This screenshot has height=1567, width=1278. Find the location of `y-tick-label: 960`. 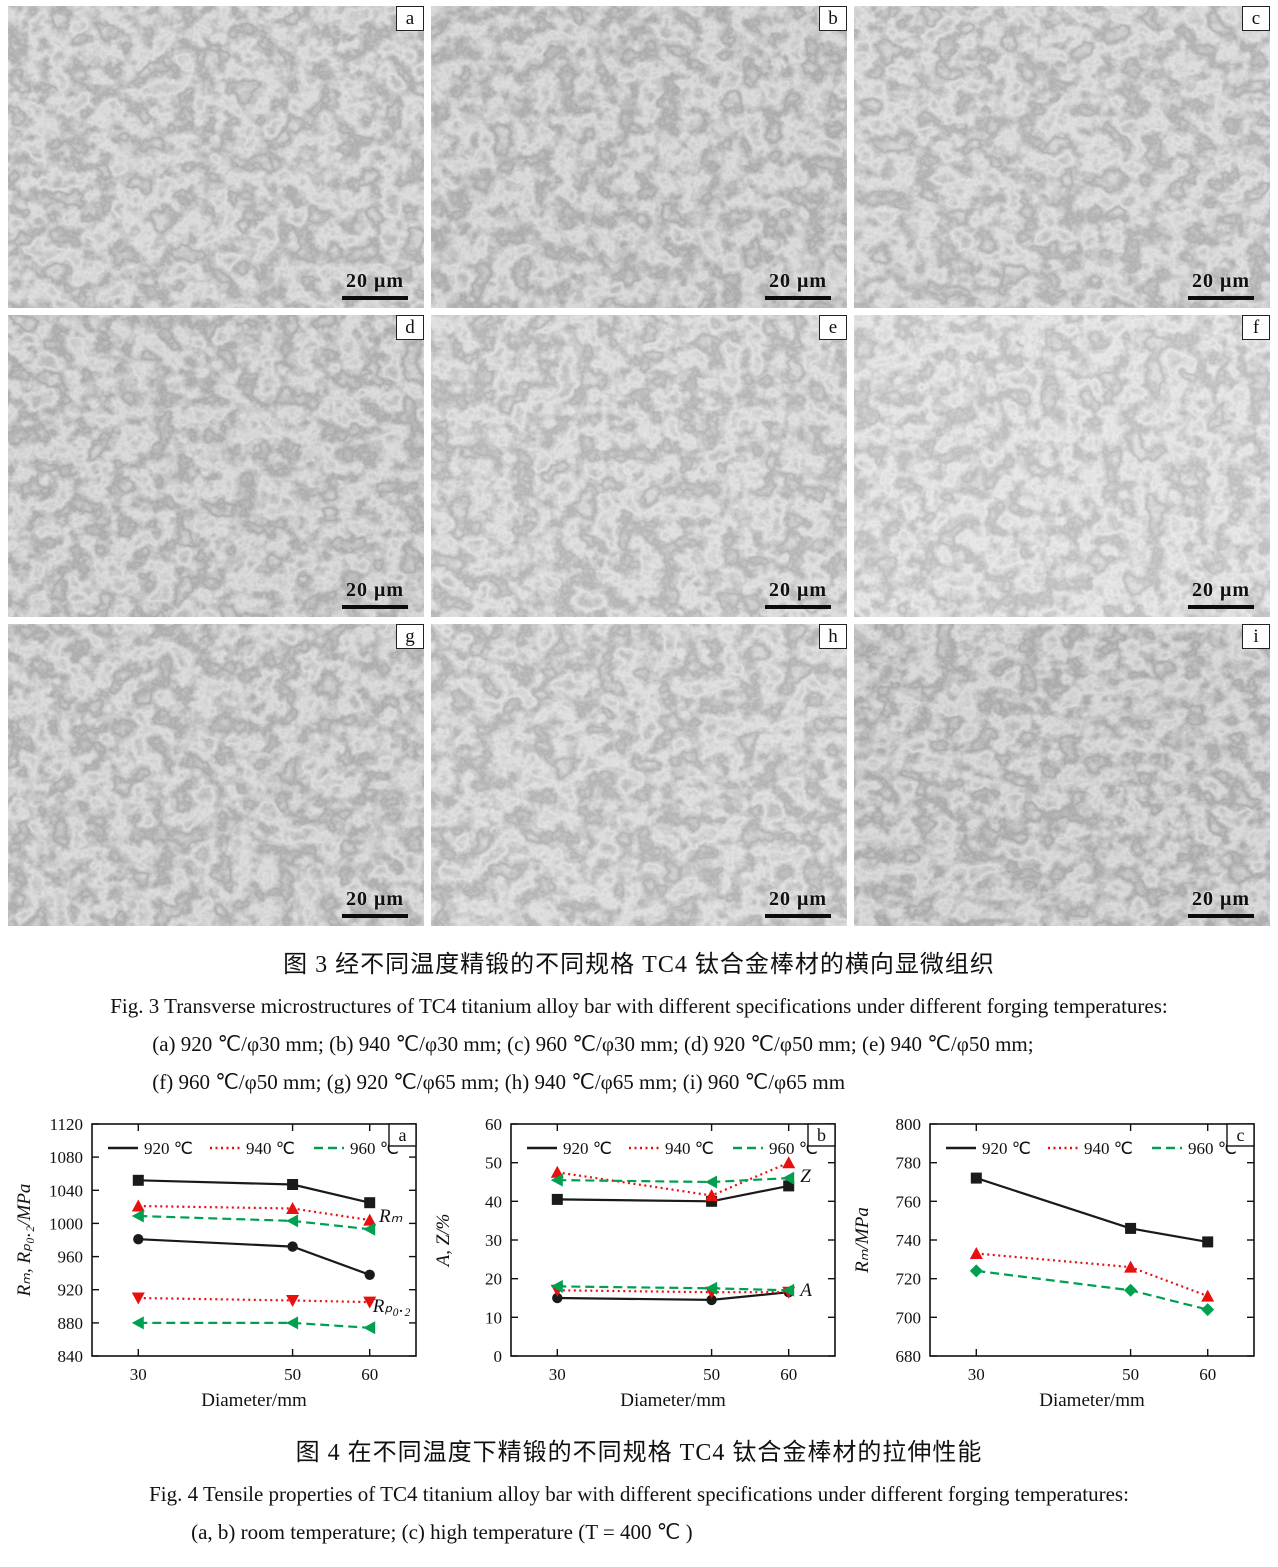

y-tick-label: 960 is located at coordinates (71, 1256).